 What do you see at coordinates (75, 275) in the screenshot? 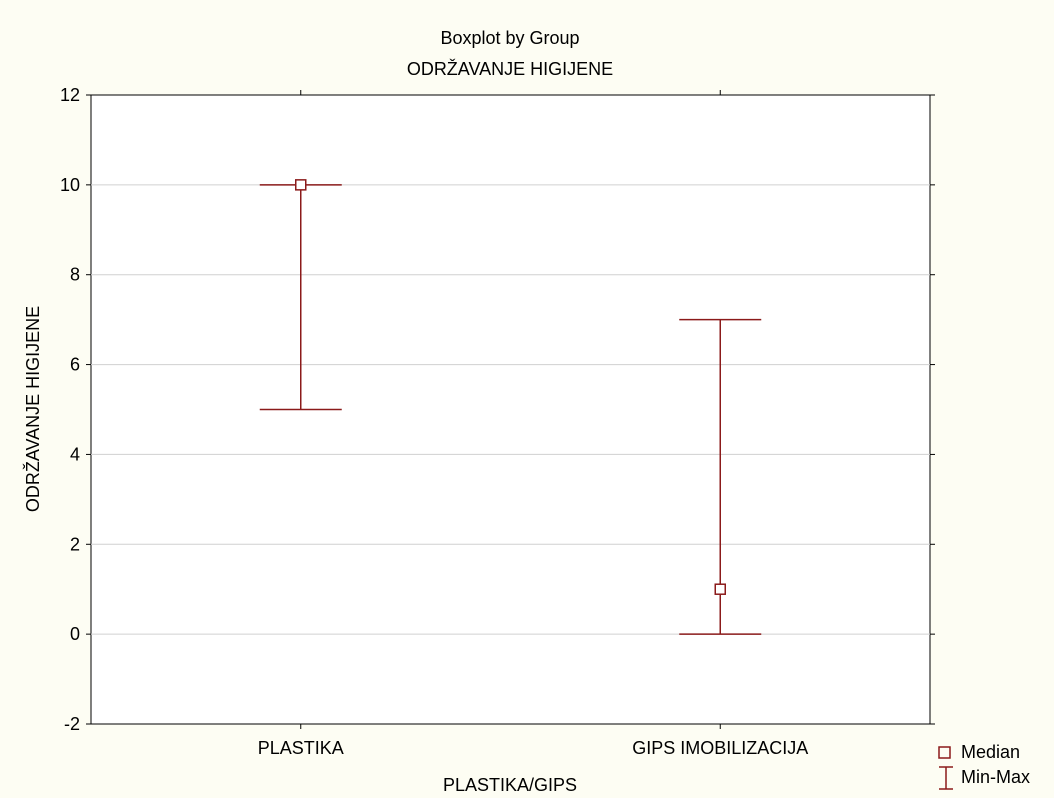
I see `y-tick-label: 8` at bounding box center [75, 275].